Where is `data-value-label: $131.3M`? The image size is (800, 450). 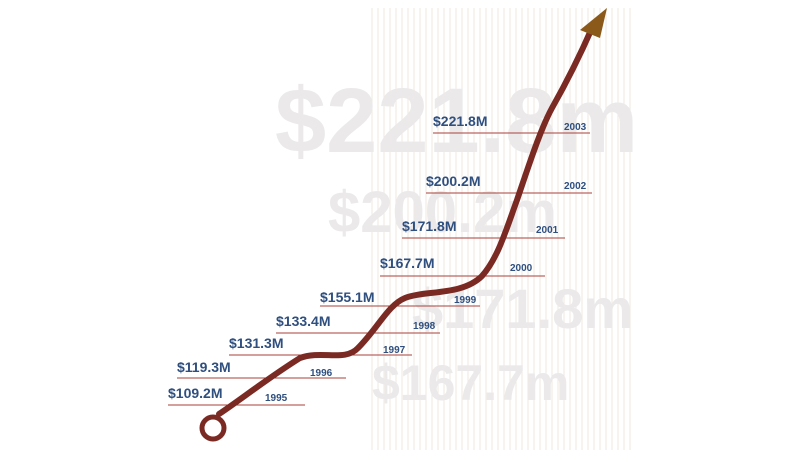
data-value-label: $131.3M is located at coordinates (256, 343).